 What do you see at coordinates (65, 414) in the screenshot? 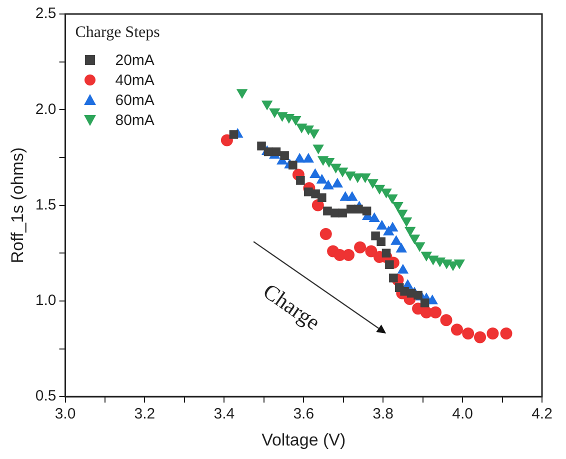
I see `x-tick-label: 3.0` at bounding box center [65, 414].